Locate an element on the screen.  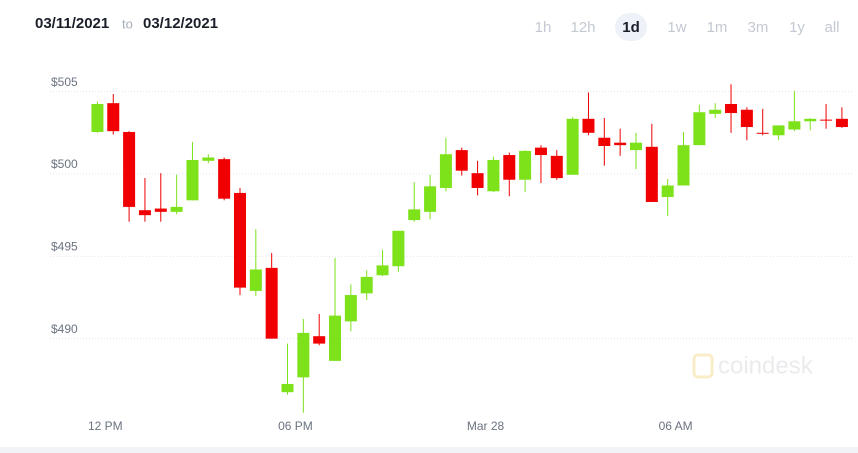
y-tick-label: $495 is located at coordinates (64, 246).